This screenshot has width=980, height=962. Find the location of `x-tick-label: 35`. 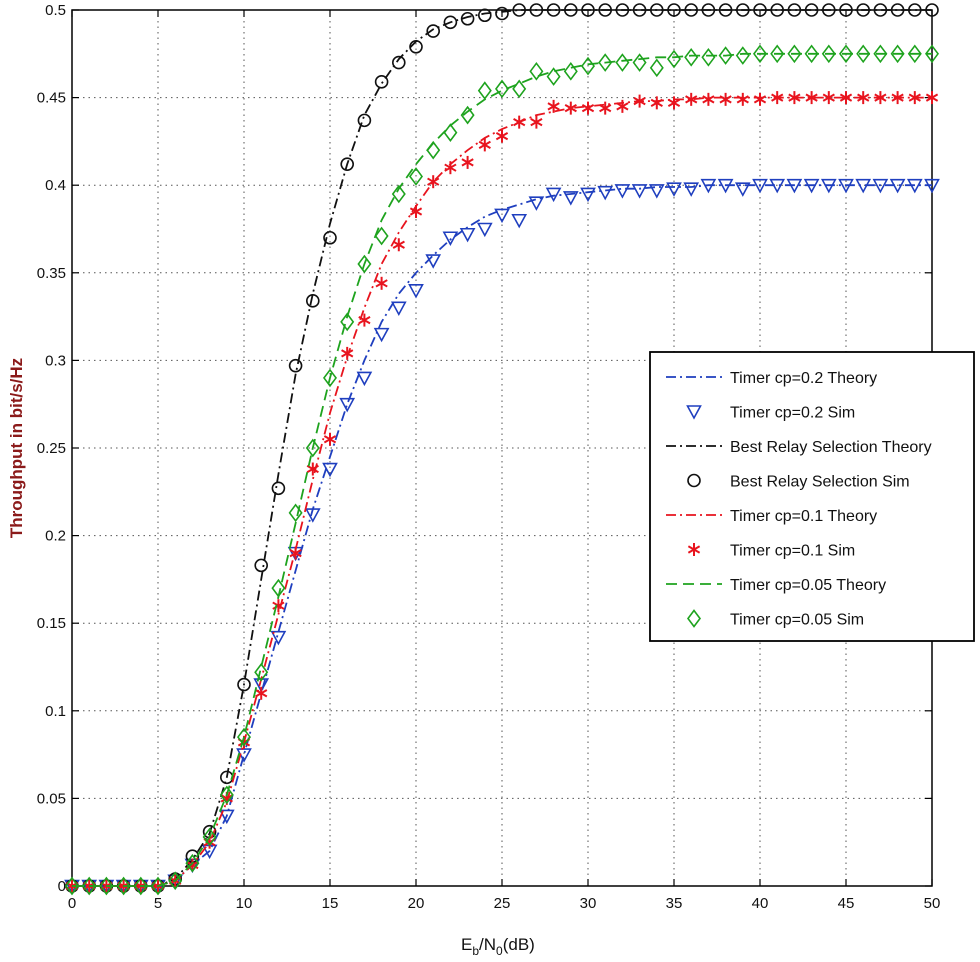

x-tick-label: 35 is located at coordinates (674, 903).